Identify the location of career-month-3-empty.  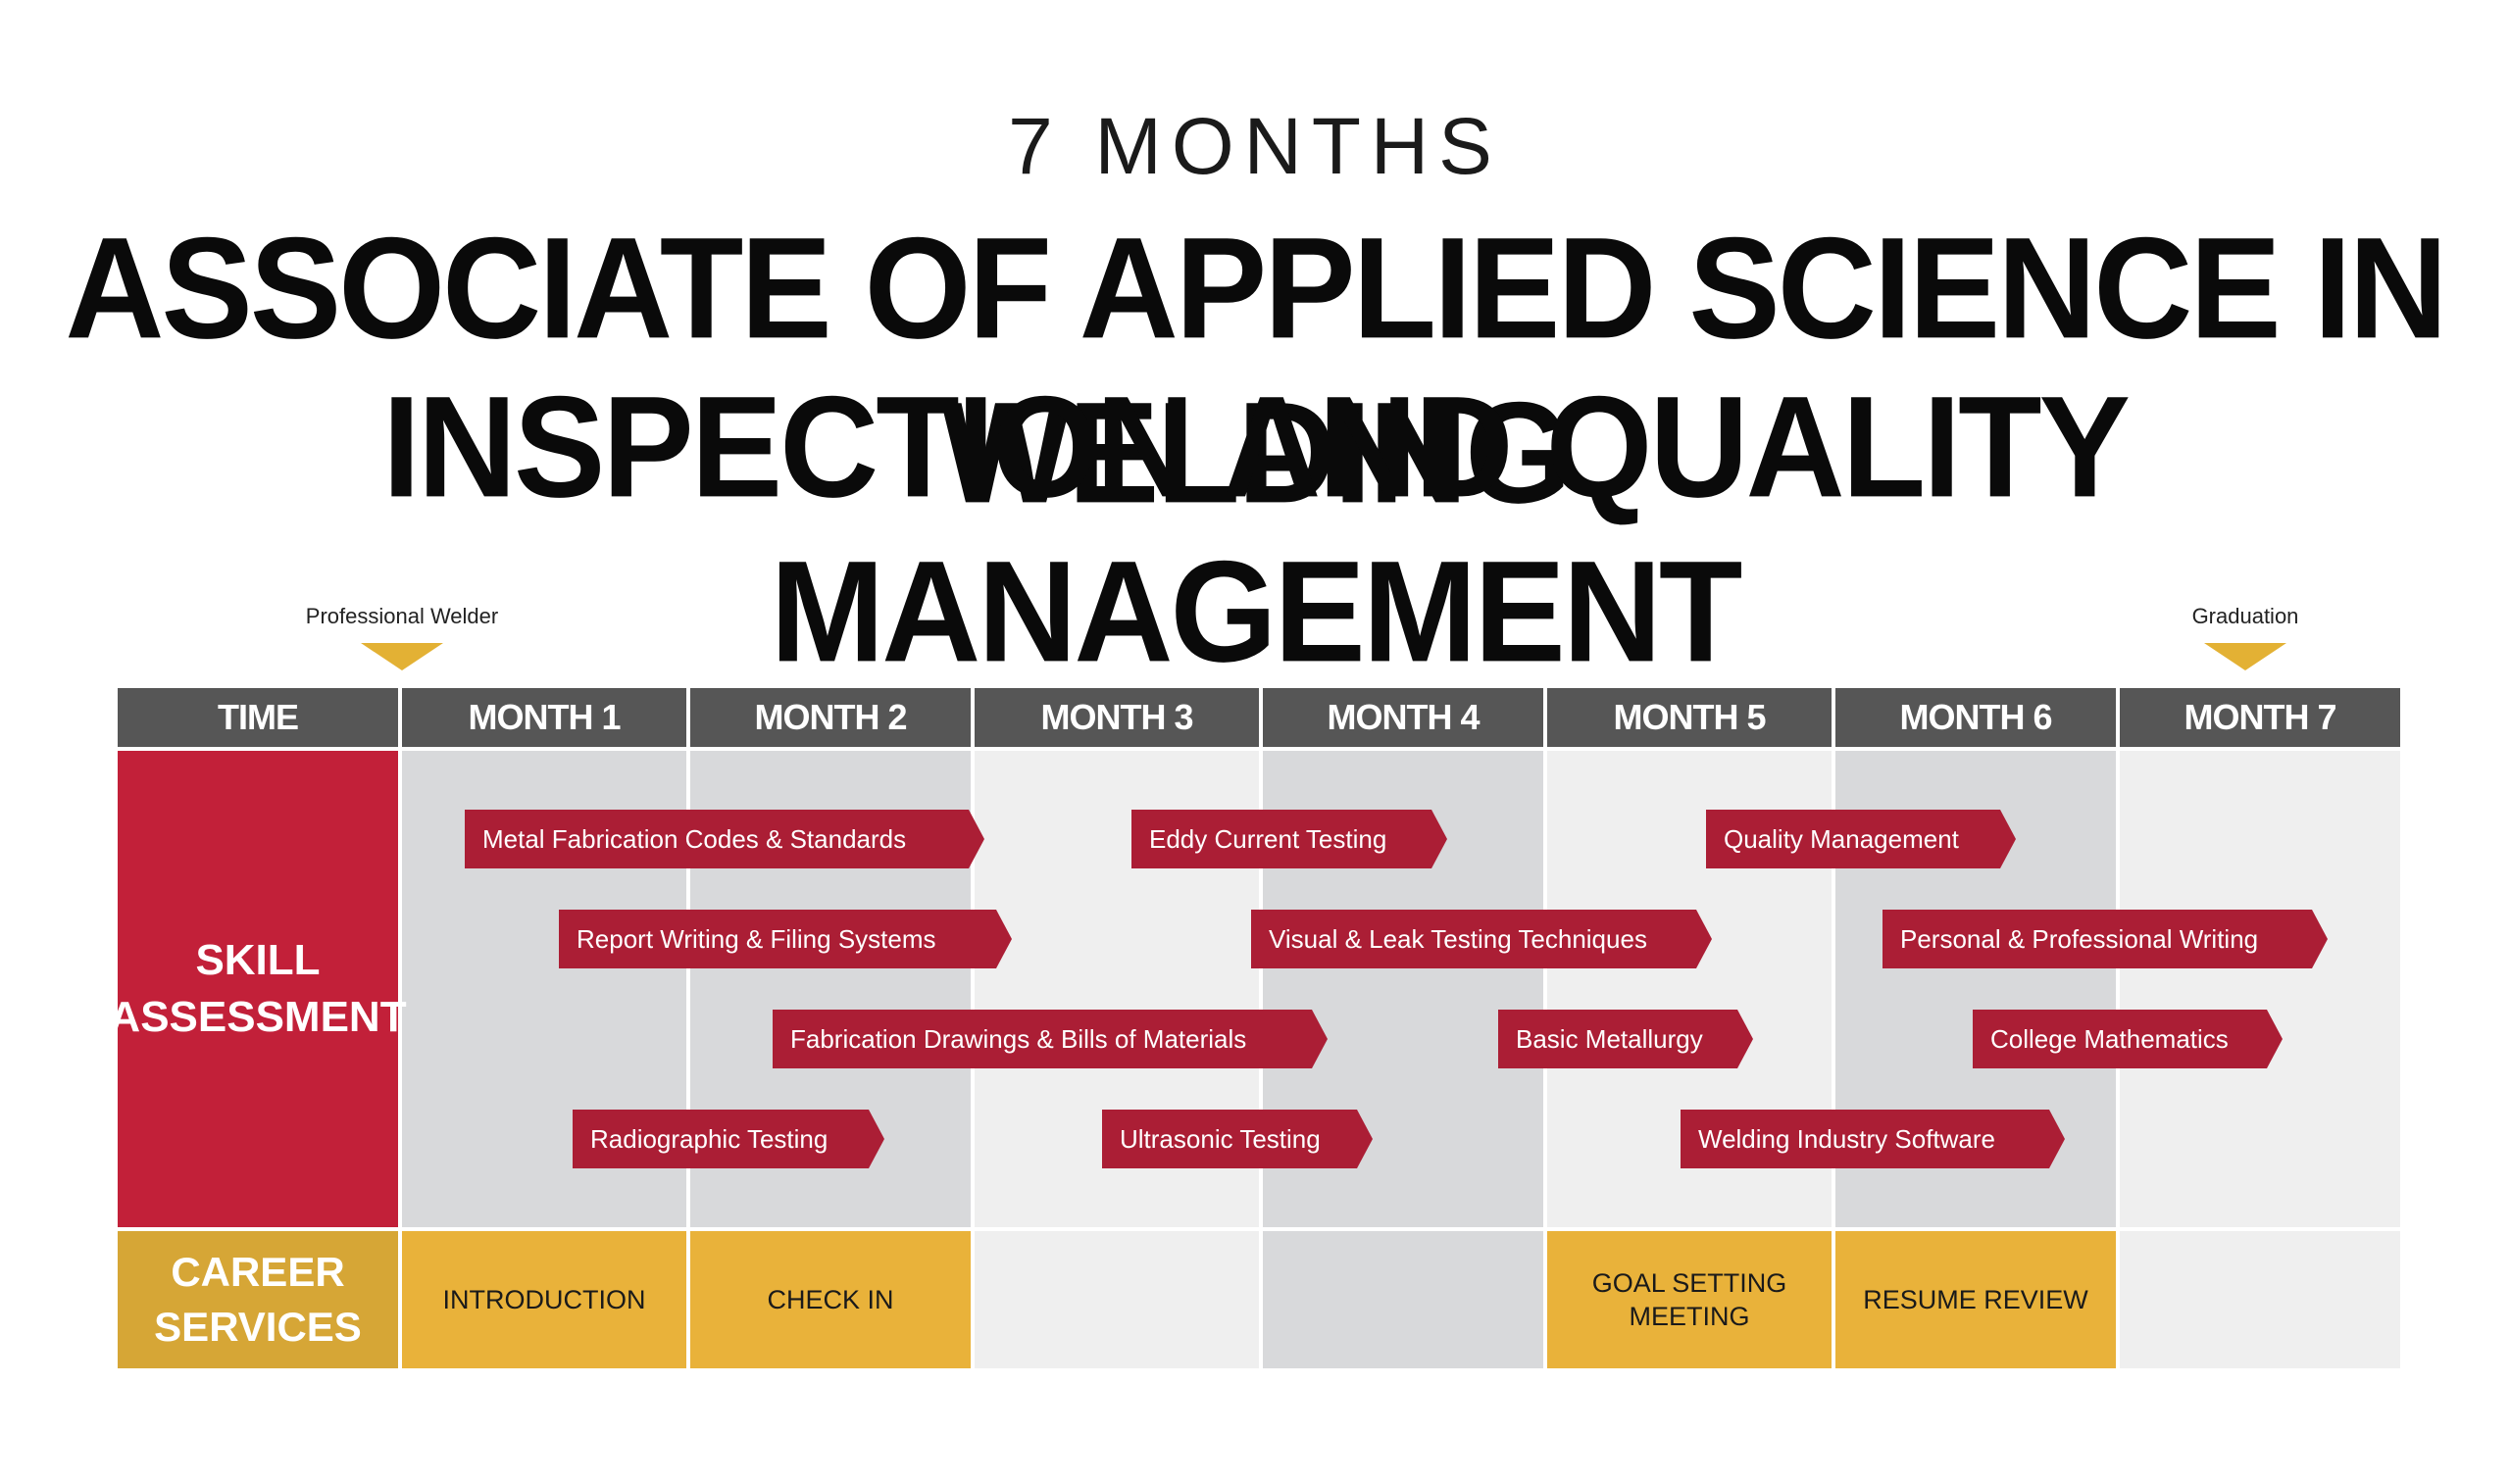
(1117, 1299).